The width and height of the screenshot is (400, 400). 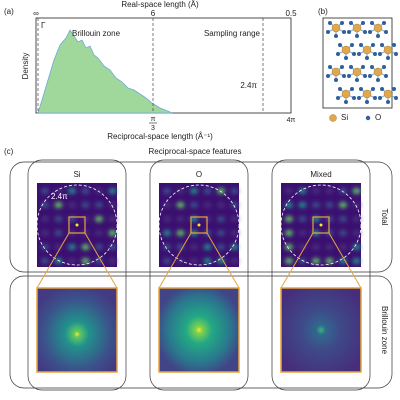 I want to click on top-tick: 6, so click(x=153, y=13).